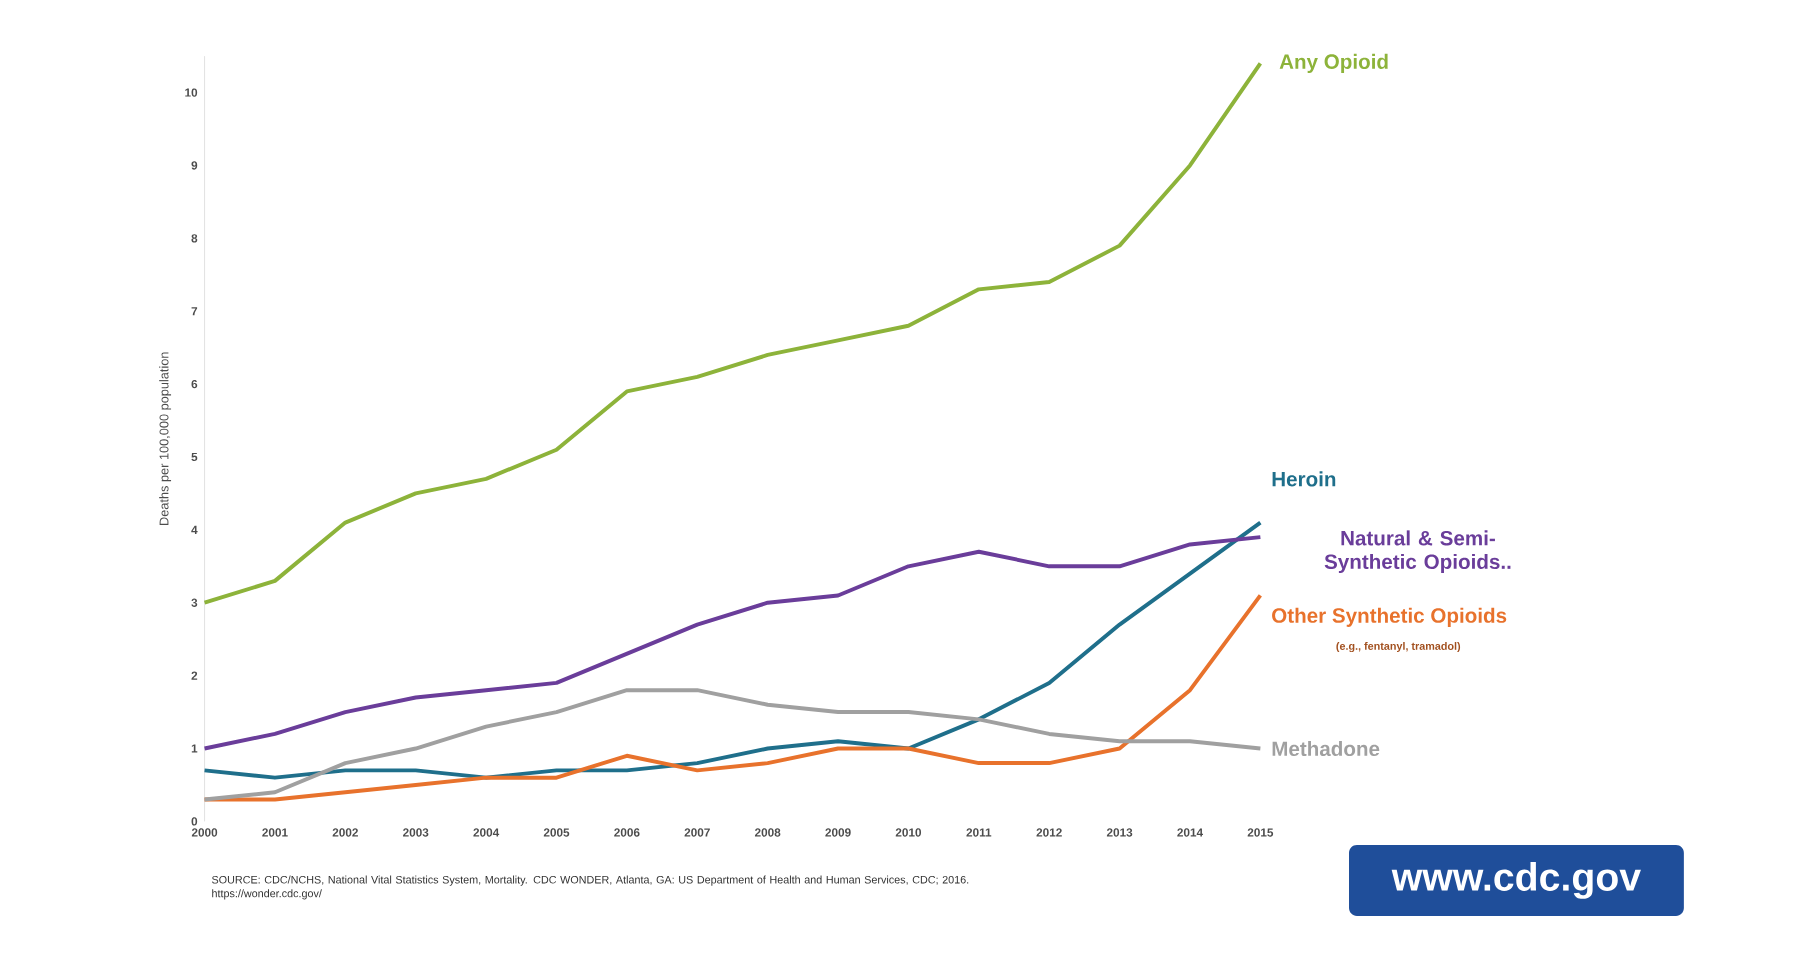  Describe the element at coordinates (1326, 749) in the screenshot. I see `series-label: Methadone` at that location.